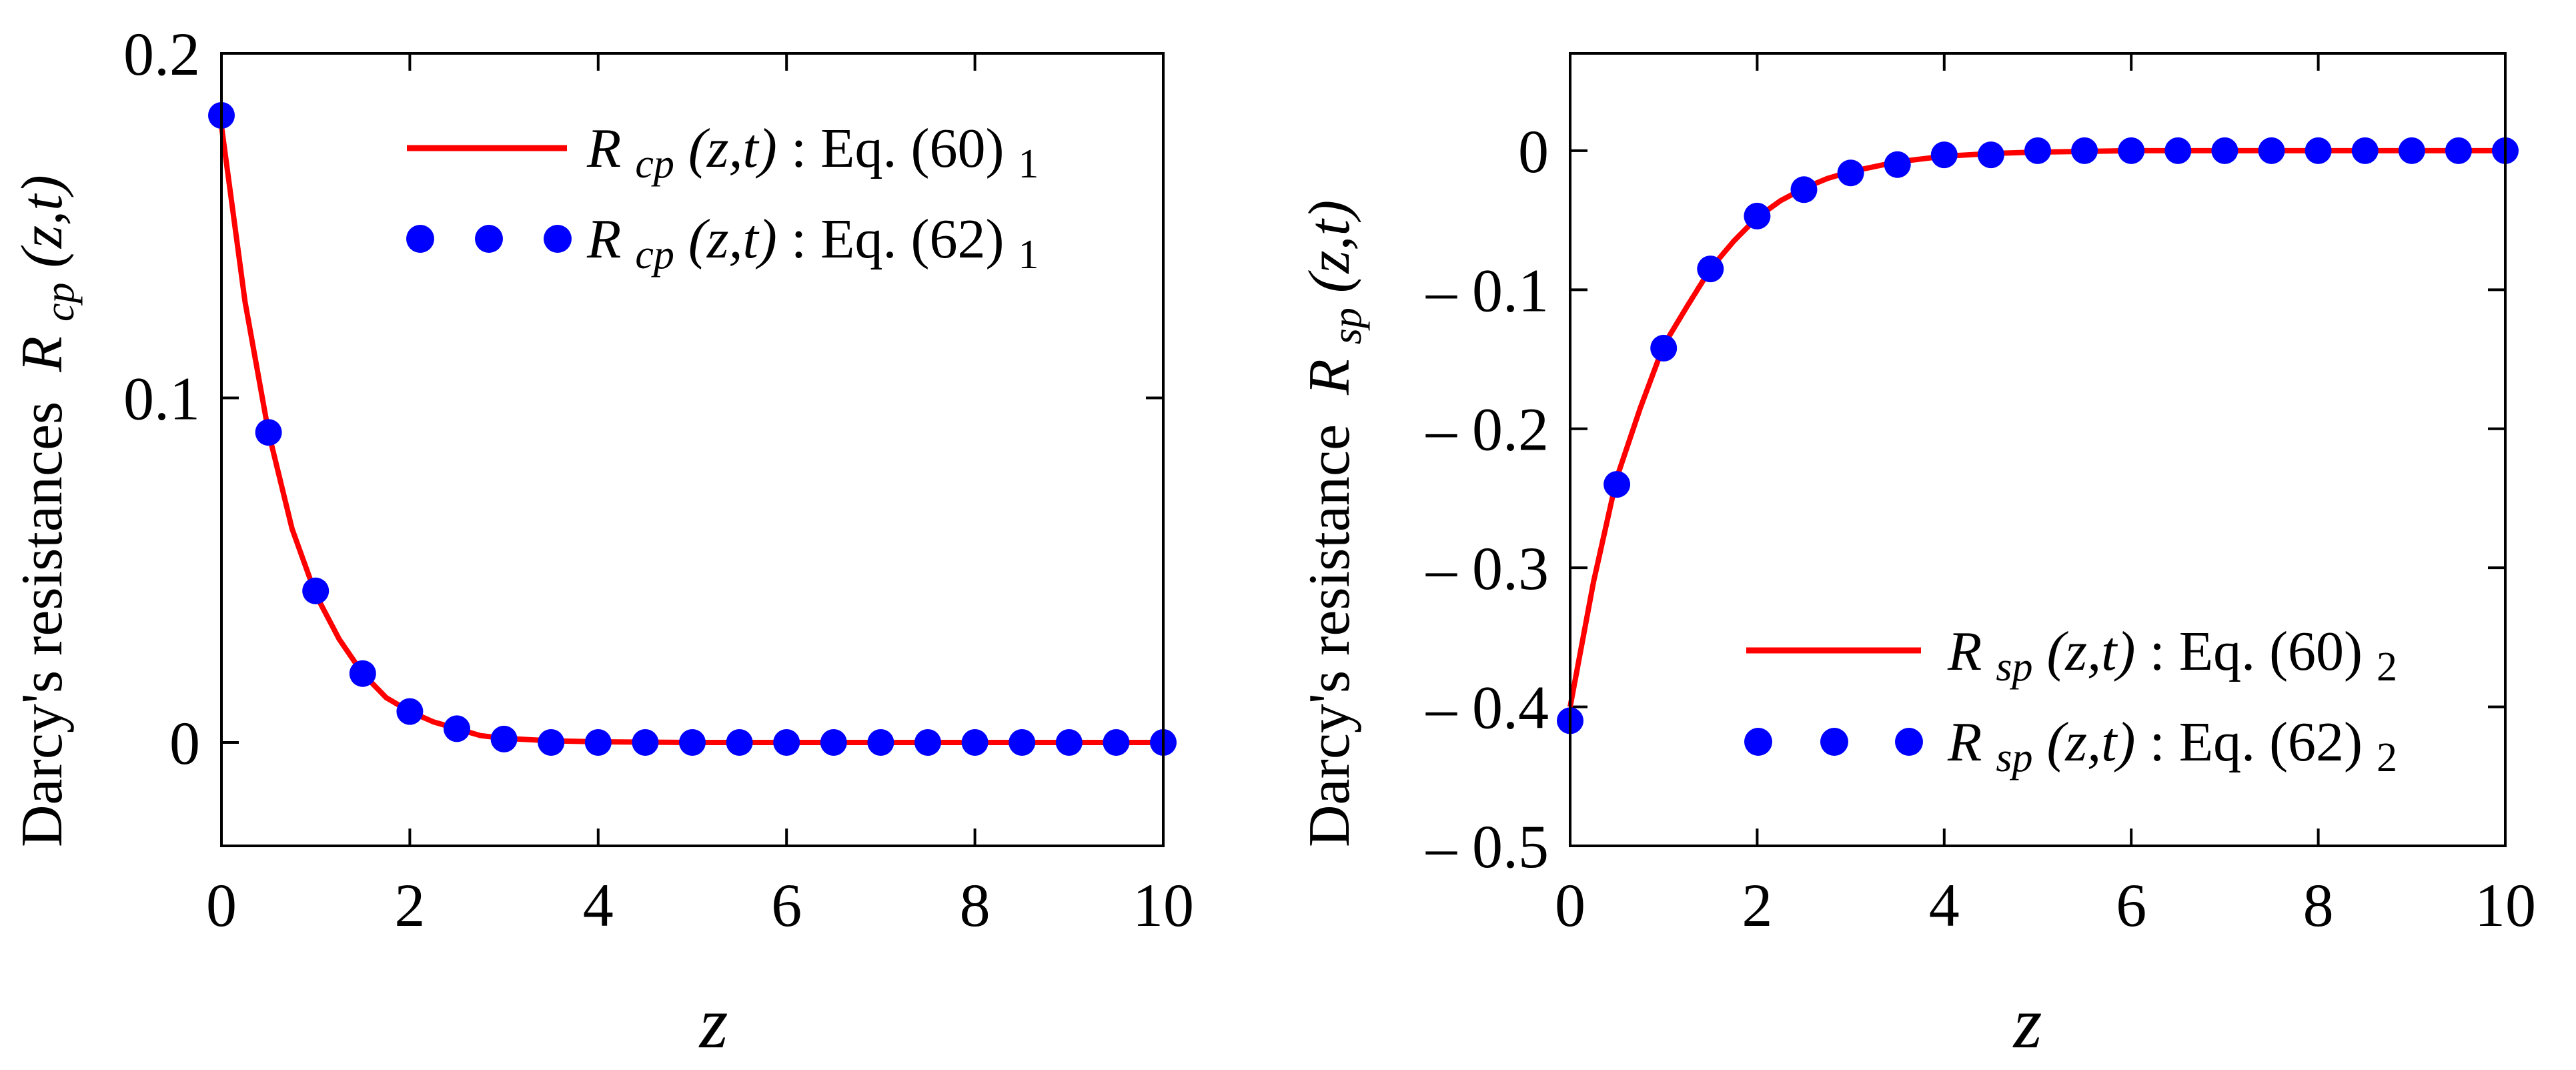 The width and height of the screenshot is (2576, 1070). I want to click on x-tick-label: 10, so click(2505, 905).